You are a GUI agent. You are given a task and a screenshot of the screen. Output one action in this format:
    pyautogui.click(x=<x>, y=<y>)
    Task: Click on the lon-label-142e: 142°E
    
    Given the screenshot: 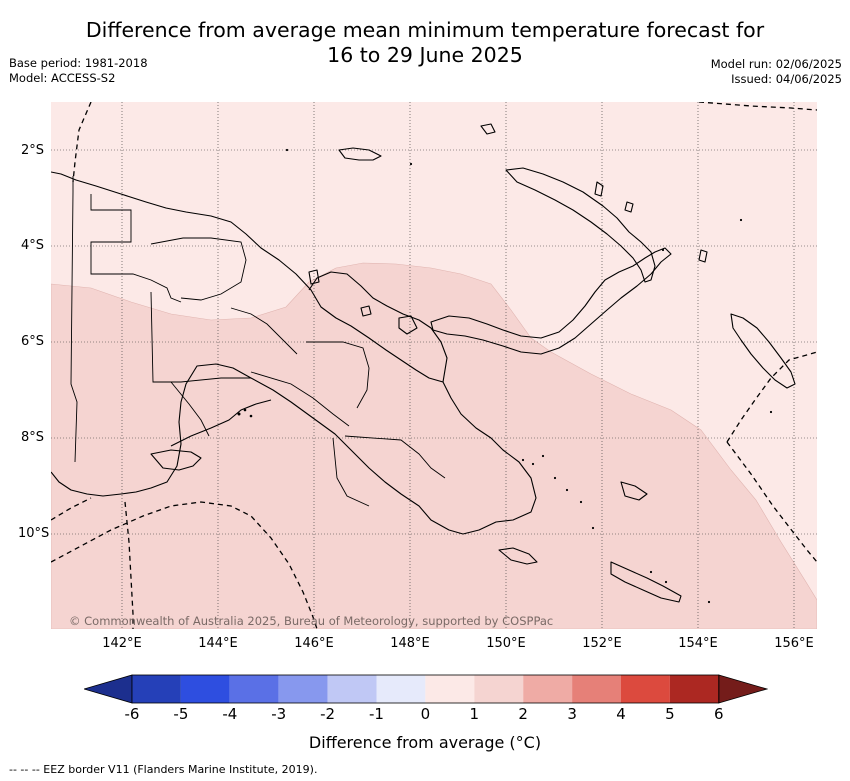 What is the action you would take?
    pyautogui.click(x=122, y=643)
    